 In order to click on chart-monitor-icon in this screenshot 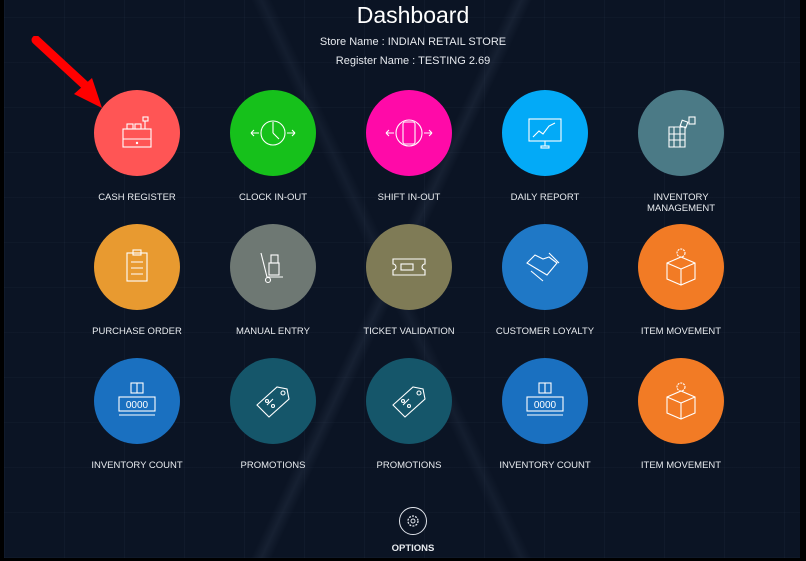, I will do `click(545, 133)`.